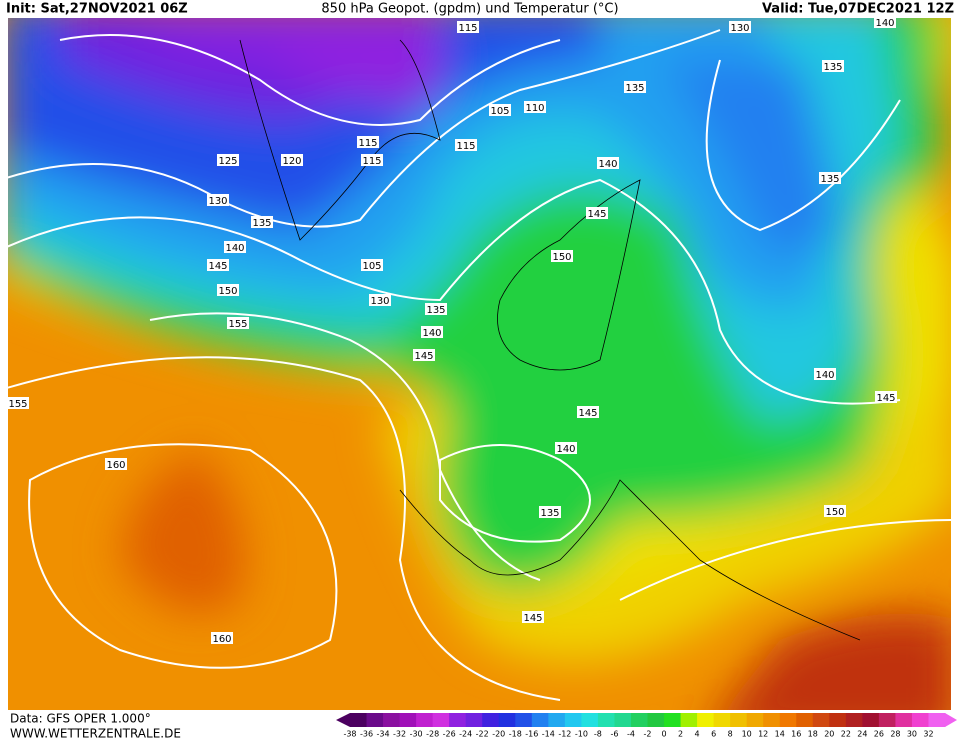 This screenshot has height=741, width=959. Describe the element at coordinates (763, 734) in the screenshot. I see `colorbar-label: 12` at that location.